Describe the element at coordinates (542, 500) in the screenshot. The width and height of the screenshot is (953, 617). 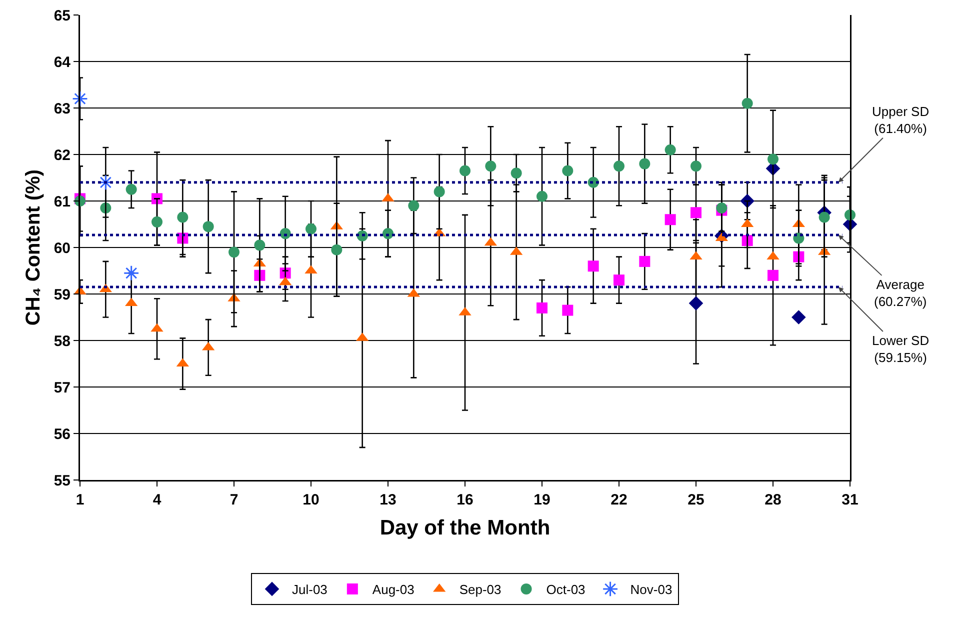
I see `x-tick-label: 19` at that location.